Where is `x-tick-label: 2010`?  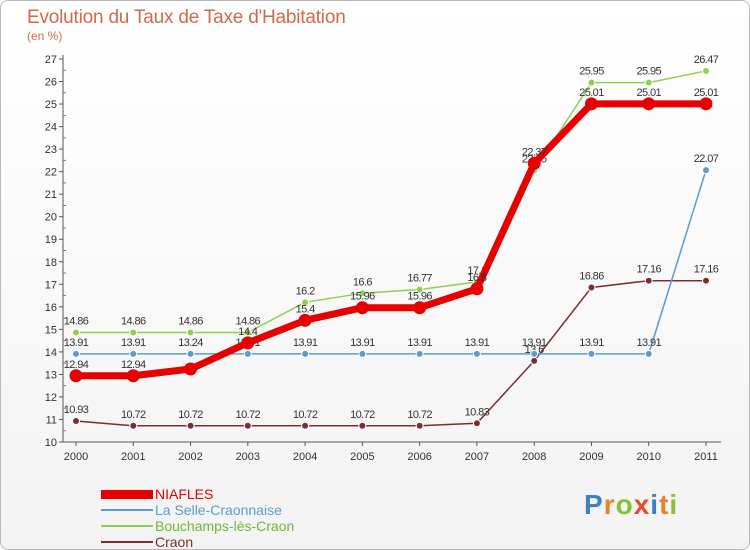 x-tick-label: 2010 is located at coordinates (648, 457).